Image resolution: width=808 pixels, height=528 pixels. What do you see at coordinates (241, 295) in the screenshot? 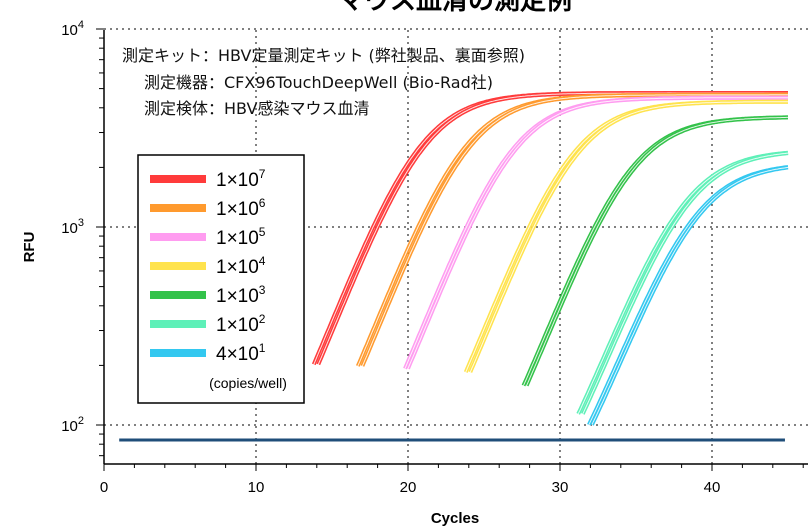
I see `legend-label: 1×10³` at bounding box center [241, 295].